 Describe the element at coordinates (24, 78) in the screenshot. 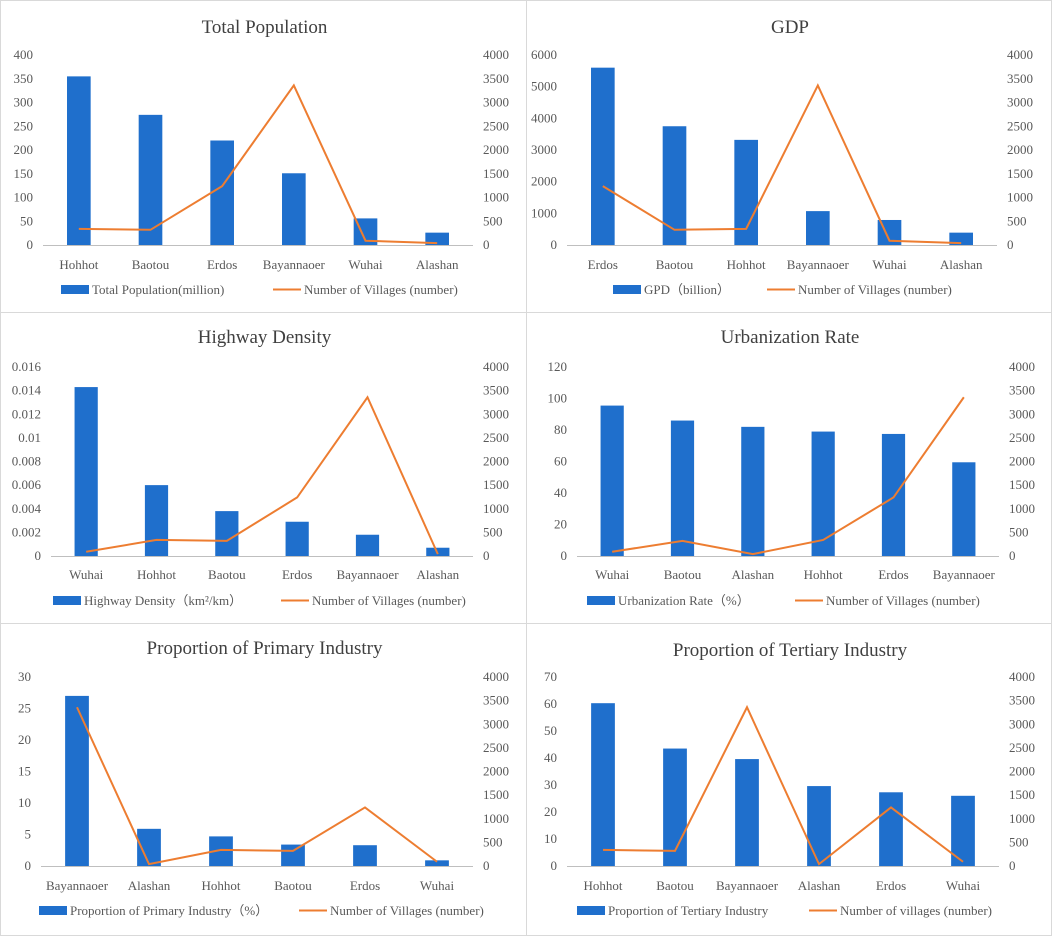

I see `left-axis-tick-label: 350` at that location.